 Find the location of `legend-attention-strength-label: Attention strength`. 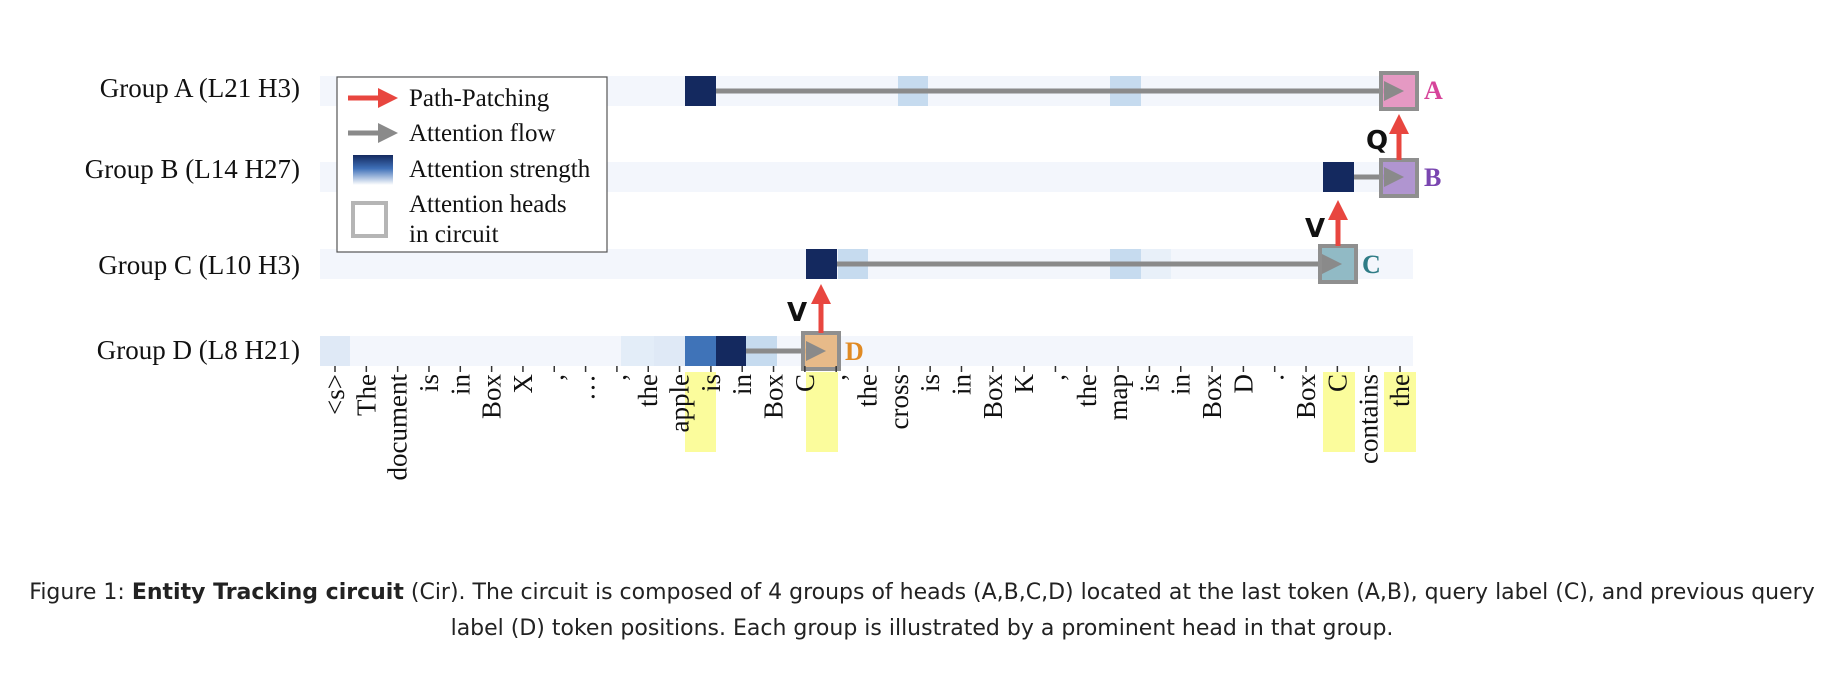

legend-attention-strength-label: Attention strength is located at coordinates (500, 169).